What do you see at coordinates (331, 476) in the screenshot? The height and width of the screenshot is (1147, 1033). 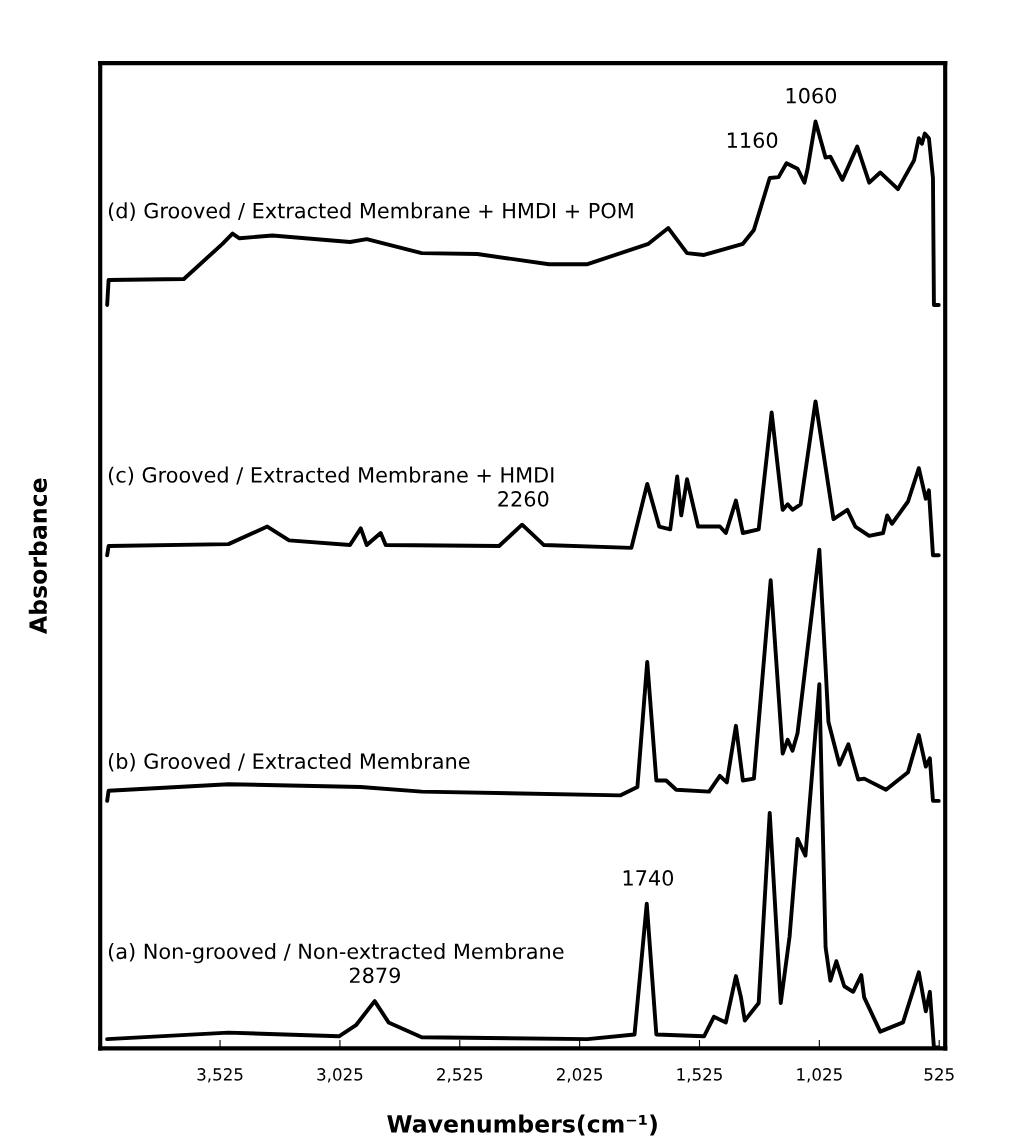 I see `text: (c) Grooved / Extracted Membrane + HMDI` at bounding box center [331, 476].